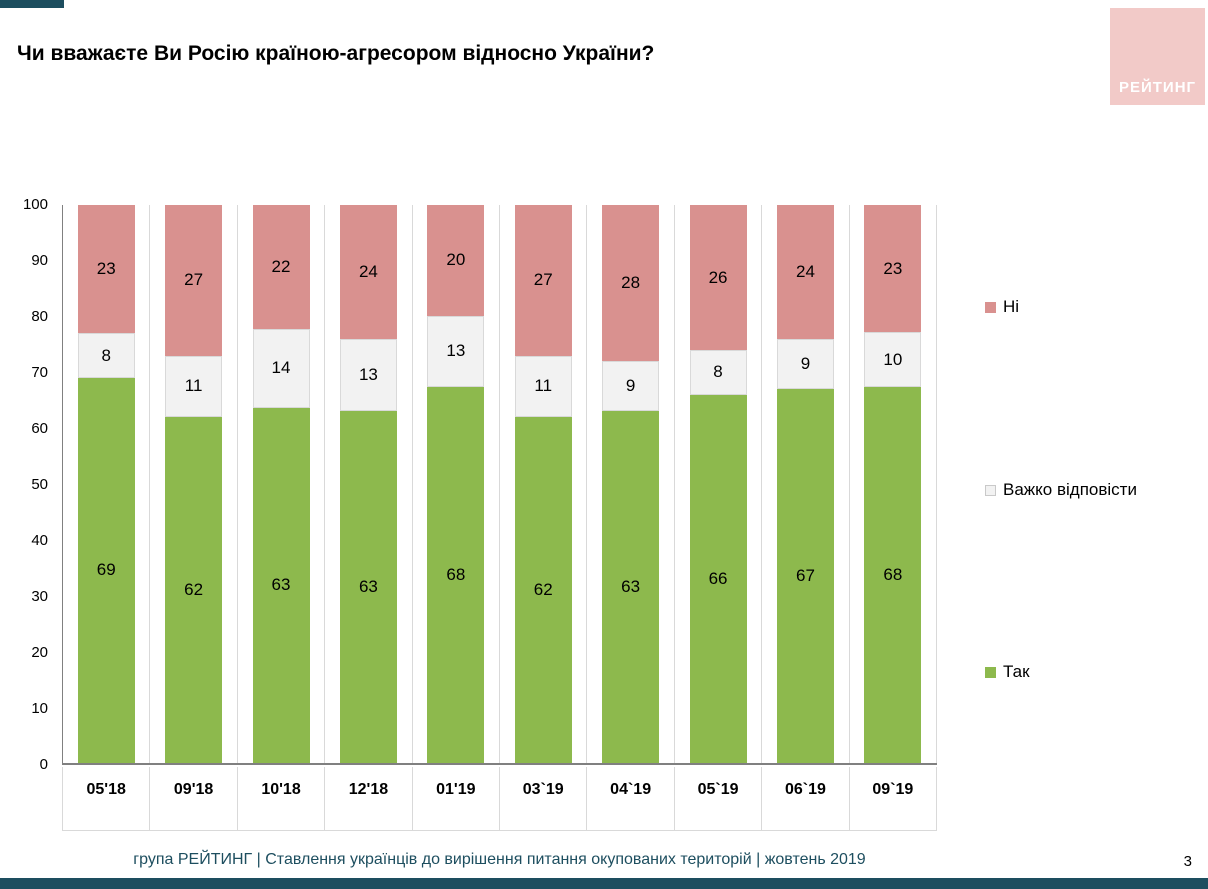  I want to click on legend-item-ni: Ні, so click(1002, 307).